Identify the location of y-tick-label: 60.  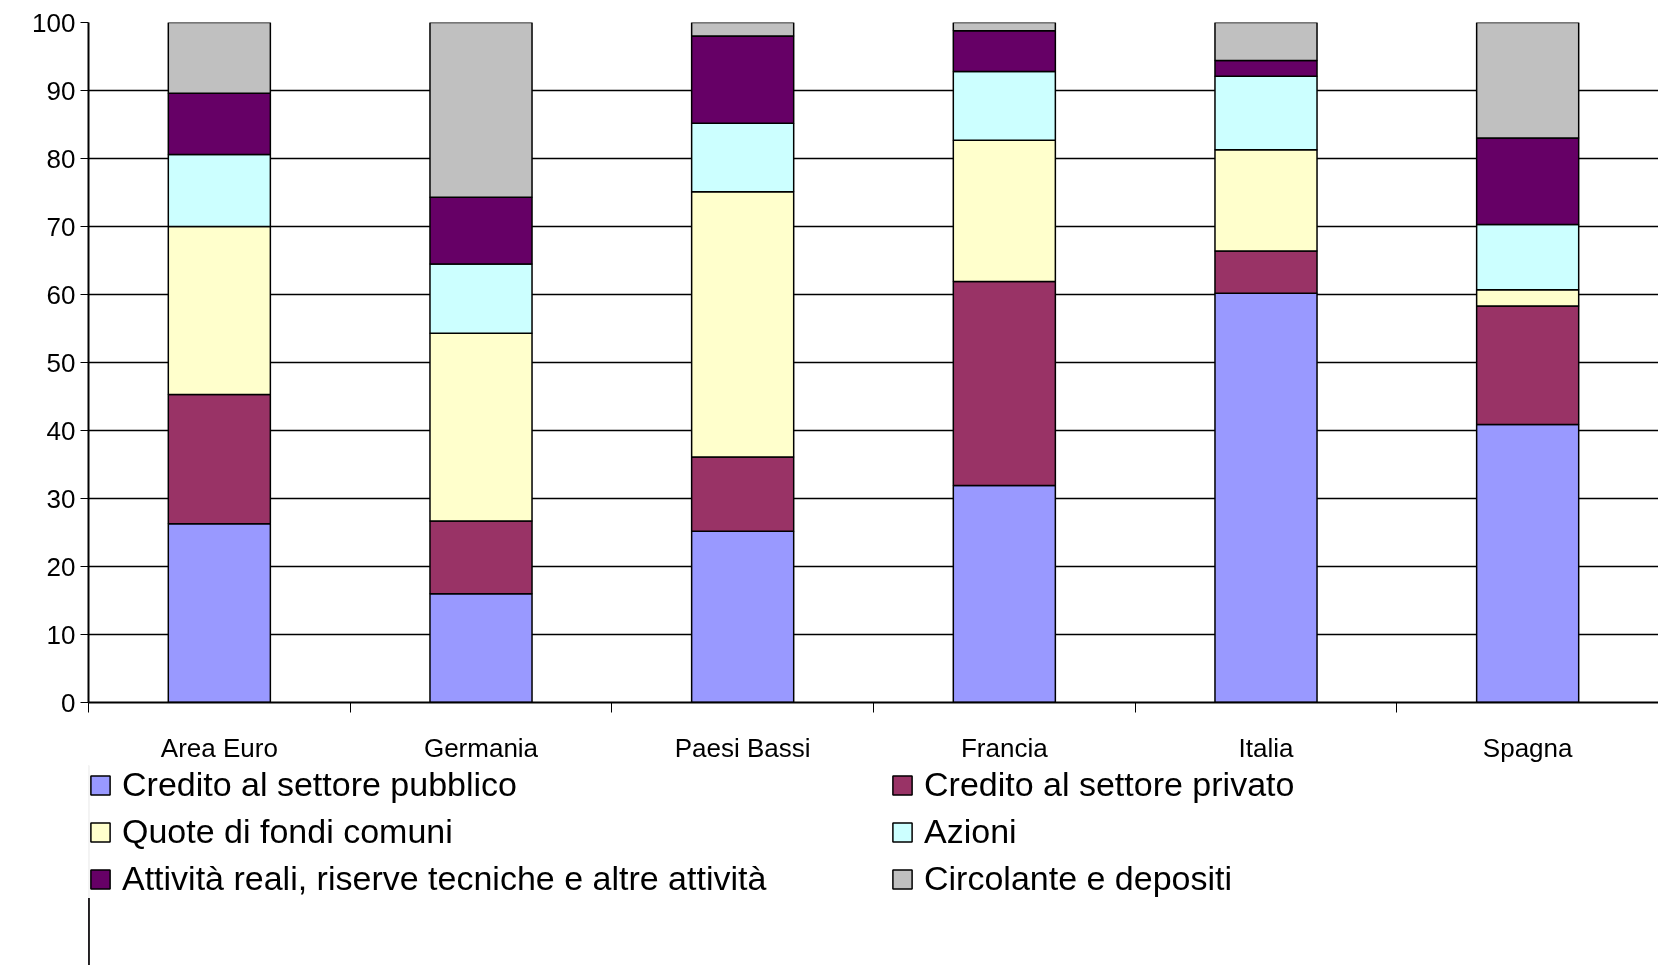
(61, 294).